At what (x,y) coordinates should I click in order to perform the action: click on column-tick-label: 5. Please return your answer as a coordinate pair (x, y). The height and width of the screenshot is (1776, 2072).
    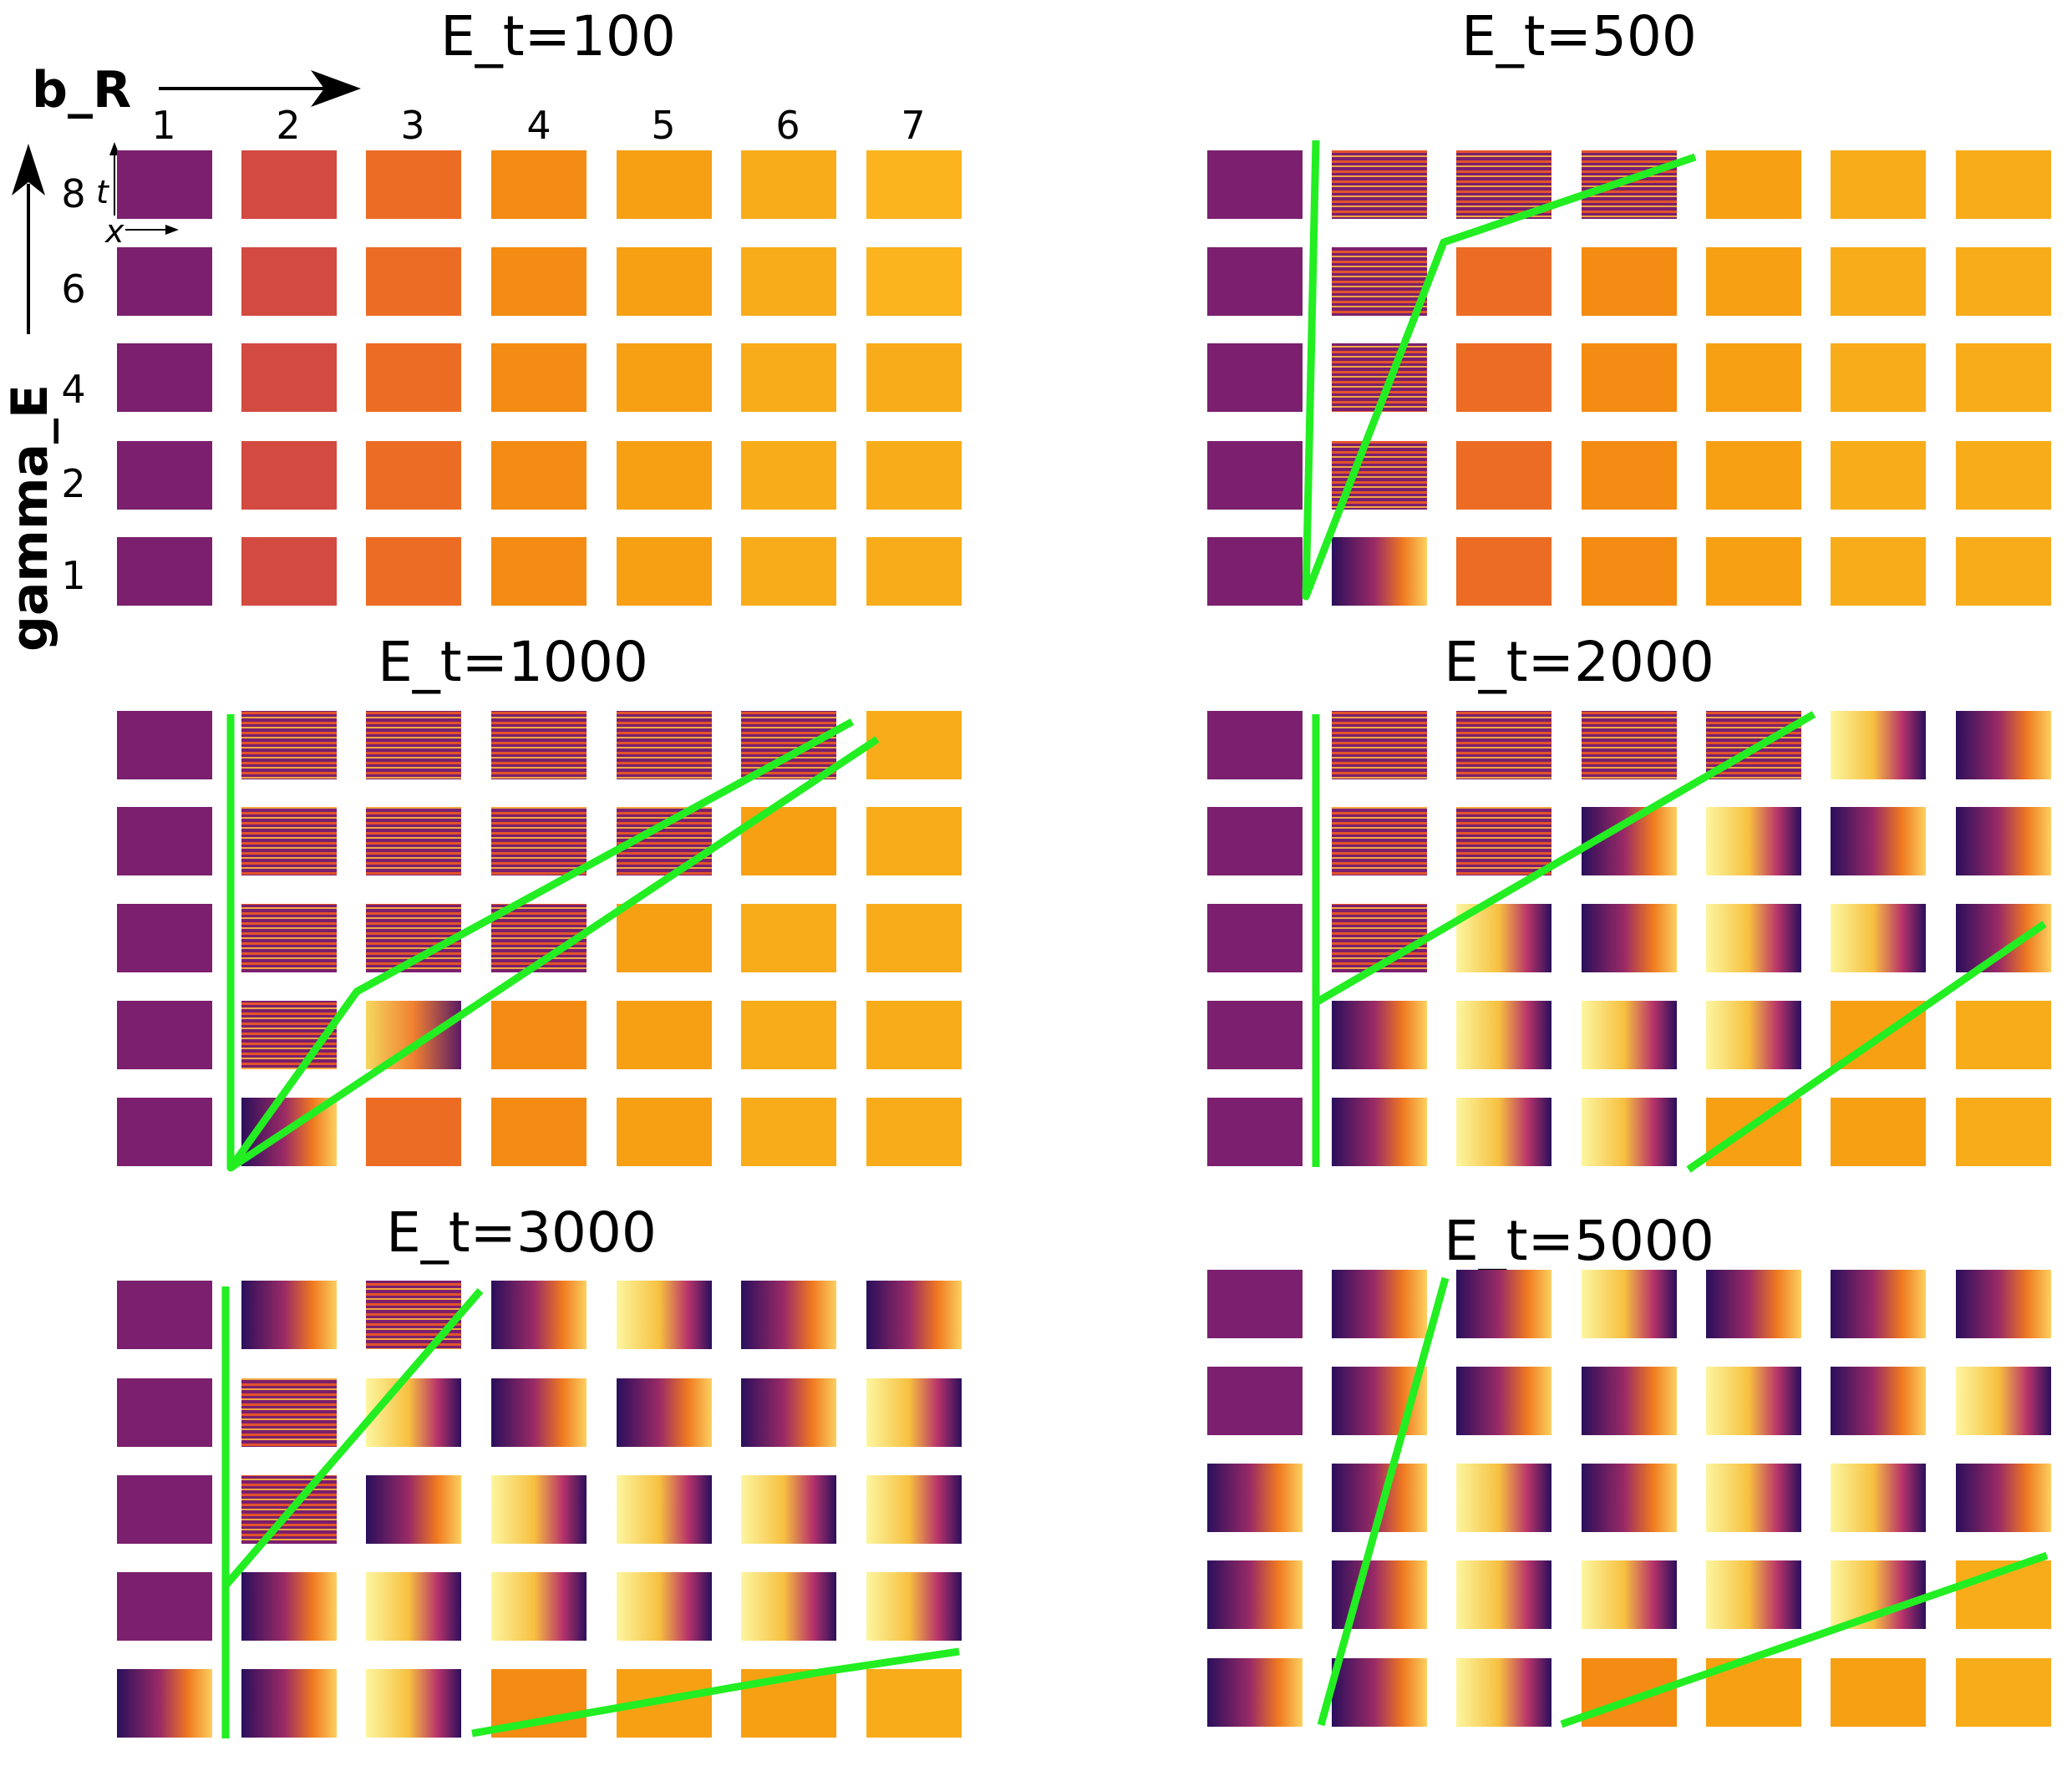
    Looking at the image, I should click on (663, 125).